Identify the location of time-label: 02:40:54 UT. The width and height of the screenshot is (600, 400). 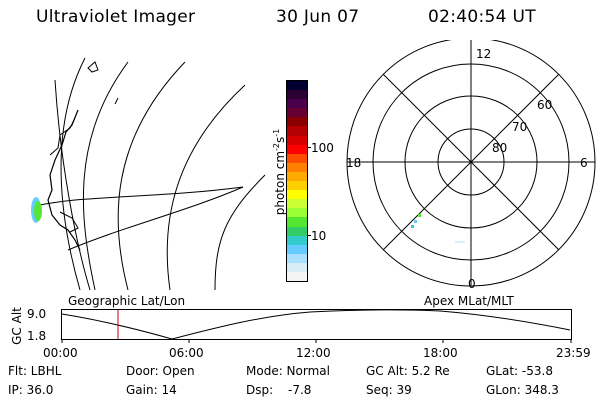
(482, 17).